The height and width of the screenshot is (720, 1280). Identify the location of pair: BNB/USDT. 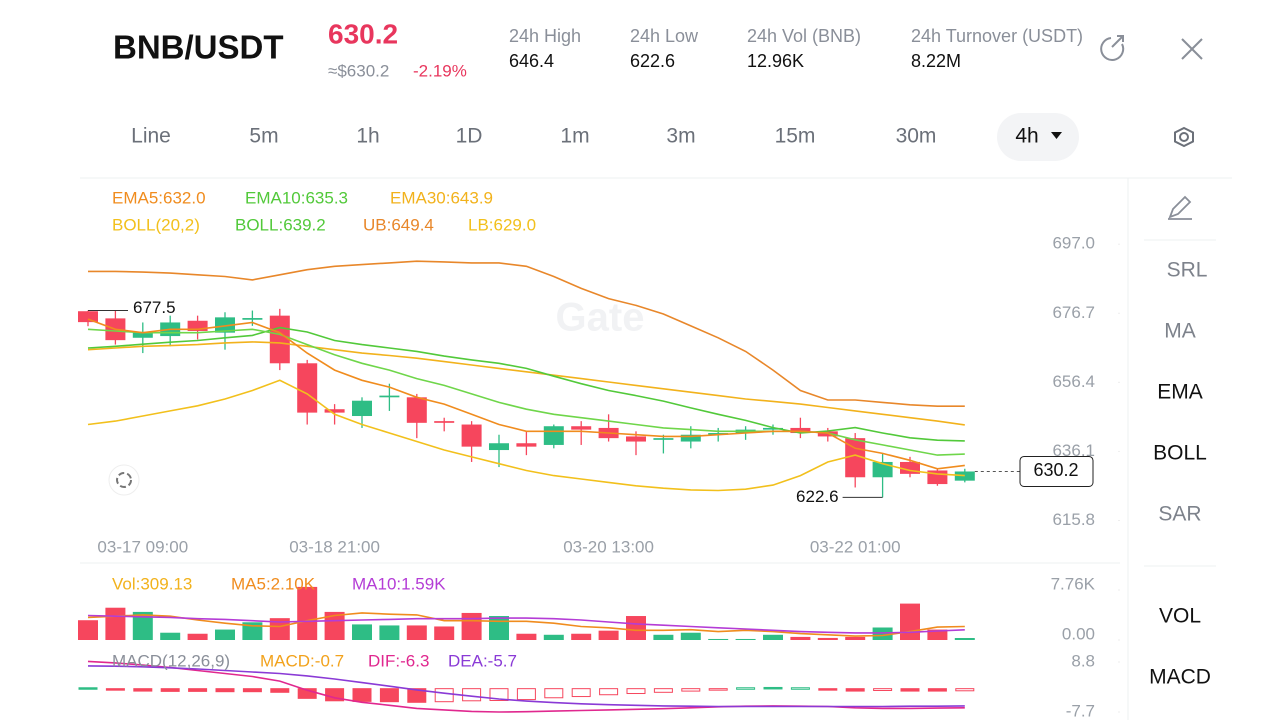
(198, 47).